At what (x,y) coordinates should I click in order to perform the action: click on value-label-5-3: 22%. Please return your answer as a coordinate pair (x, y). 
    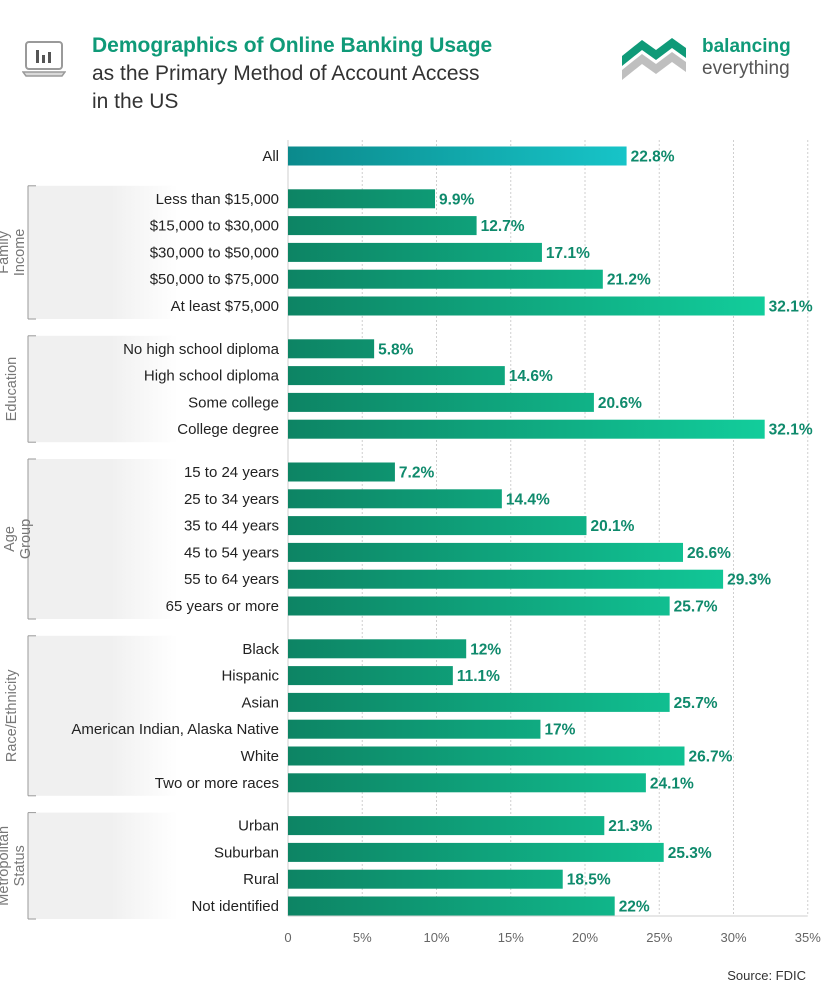
    Looking at the image, I should click on (634, 907).